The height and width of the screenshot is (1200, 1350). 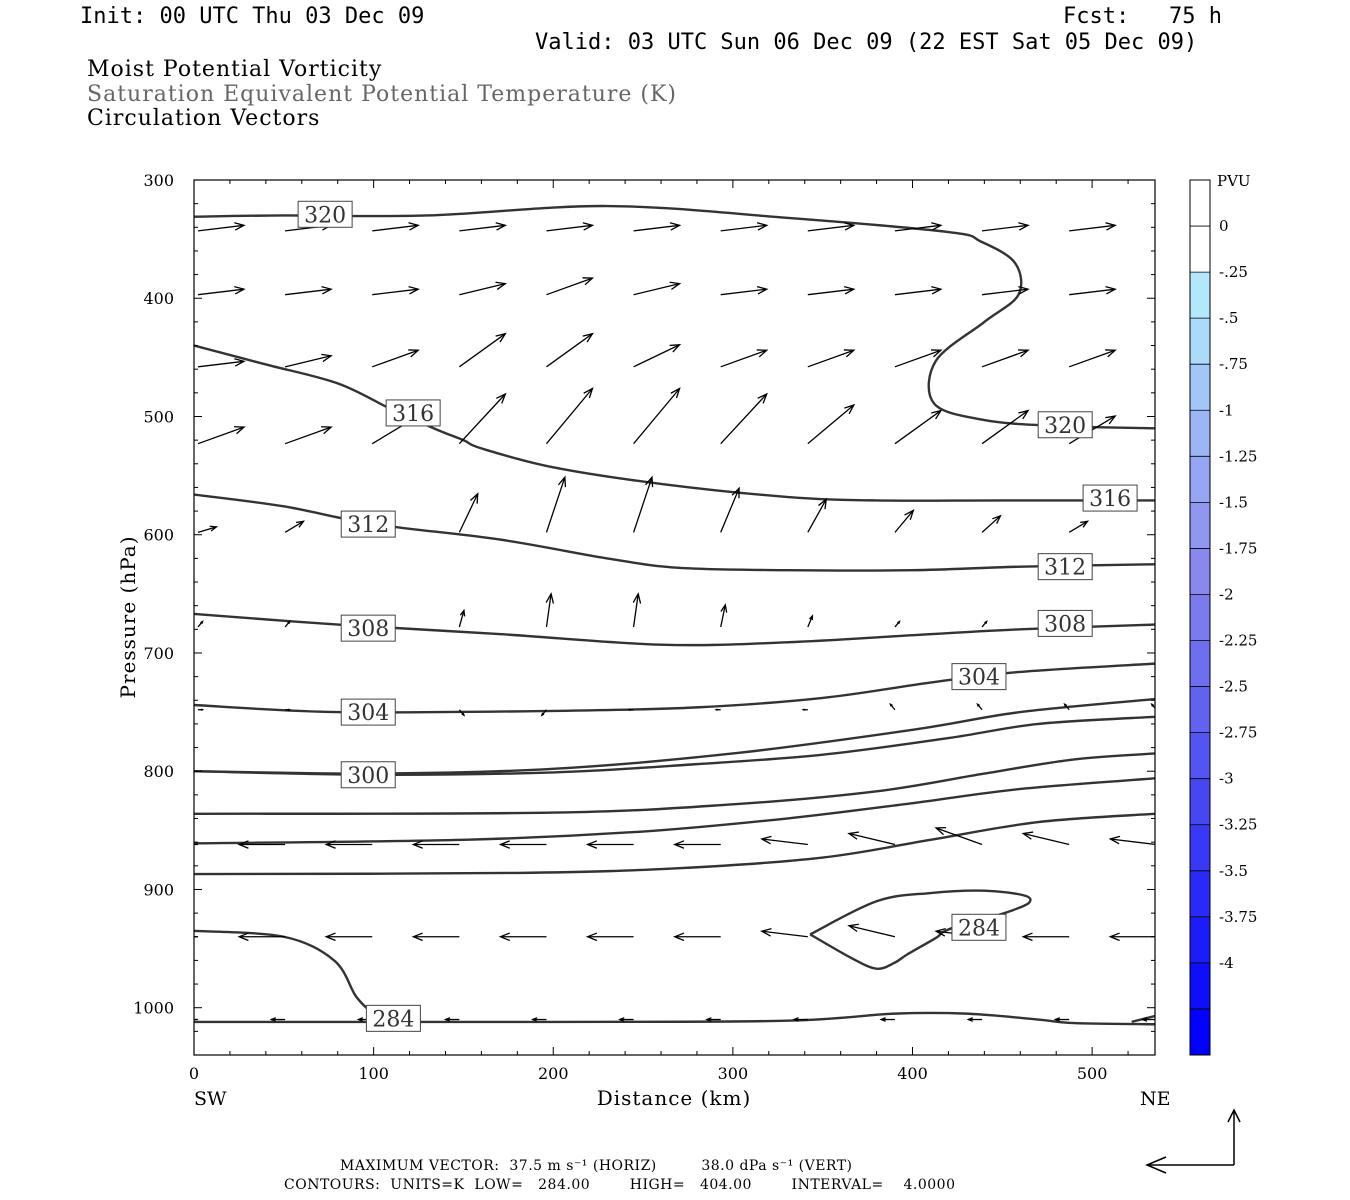 What do you see at coordinates (1226, 963) in the screenshot?
I see `colorbar-label: -4` at bounding box center [1226, 963].